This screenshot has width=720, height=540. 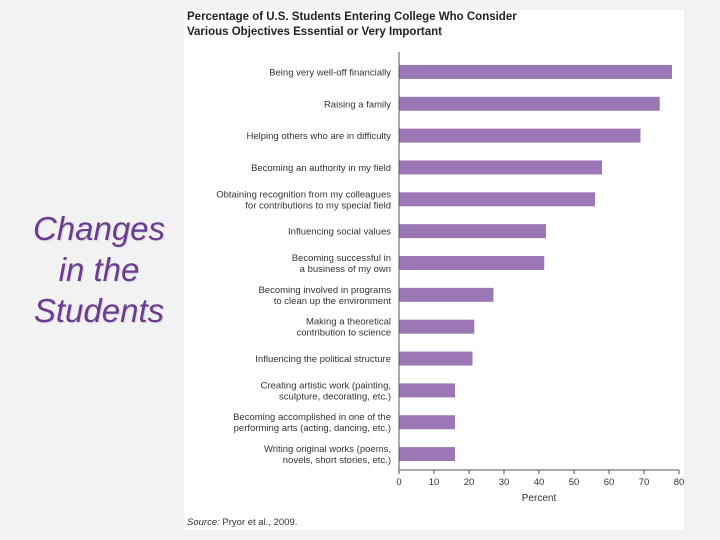 I want to click on category-label: Raising a family, so click(x=357, y=104).